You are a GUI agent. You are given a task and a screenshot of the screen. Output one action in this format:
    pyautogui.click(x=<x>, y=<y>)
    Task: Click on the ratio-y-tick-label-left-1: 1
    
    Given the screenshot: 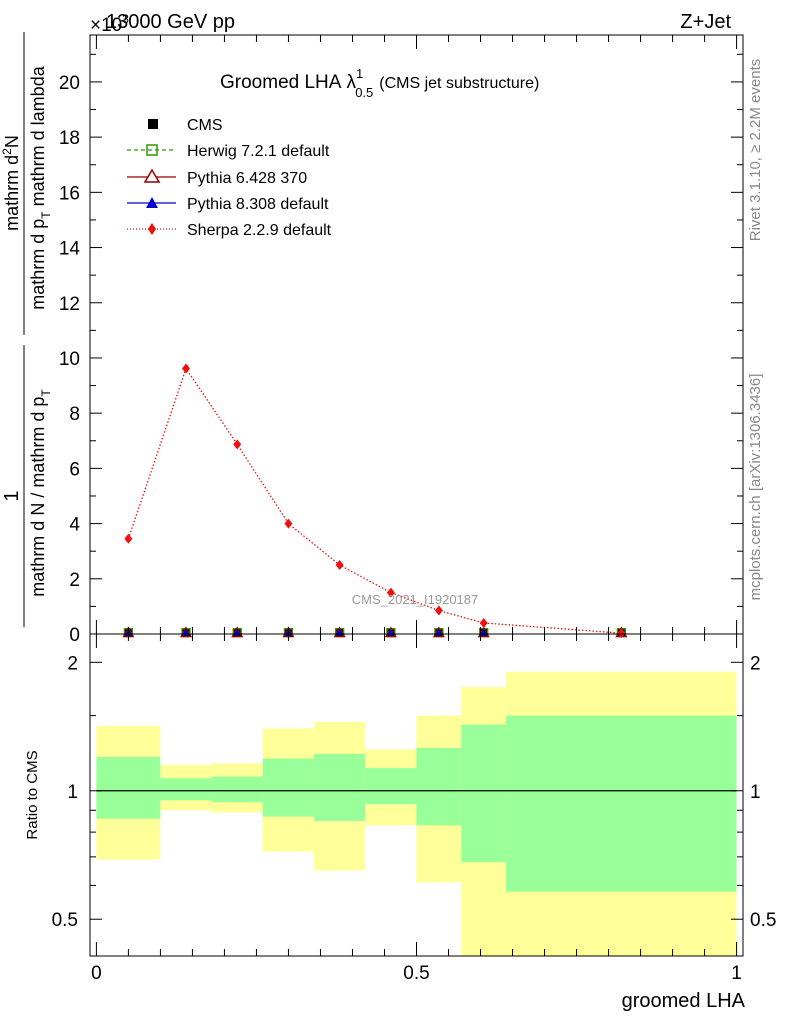 What is the action you would take?
    pyautogui.click(x=72, y=792)
    